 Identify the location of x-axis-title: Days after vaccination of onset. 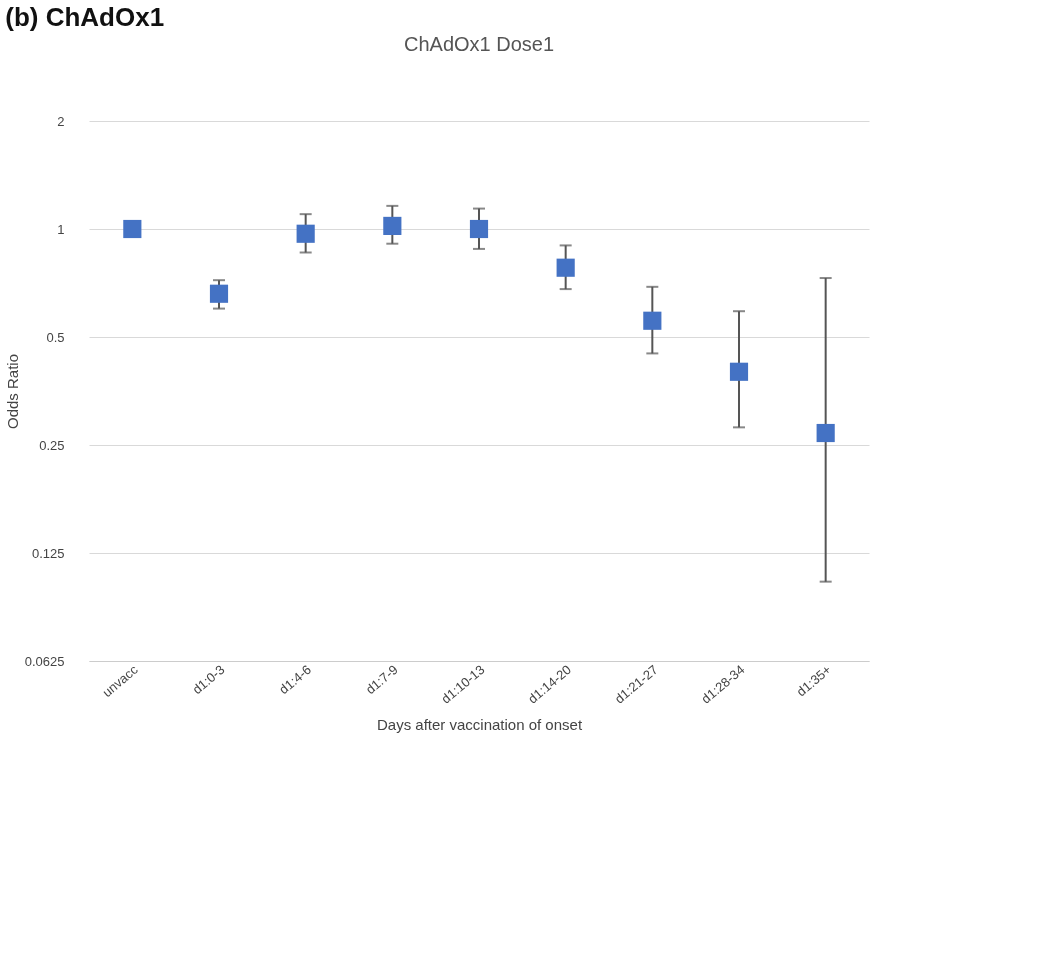
(479, 725).